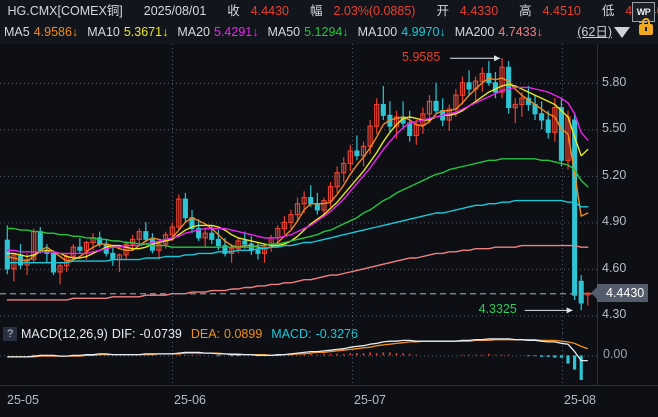 Image resolution: width=658 pixels, height=417 pixels. I want to click on price-ytick-4-6: 4.60, so click(614, 267).